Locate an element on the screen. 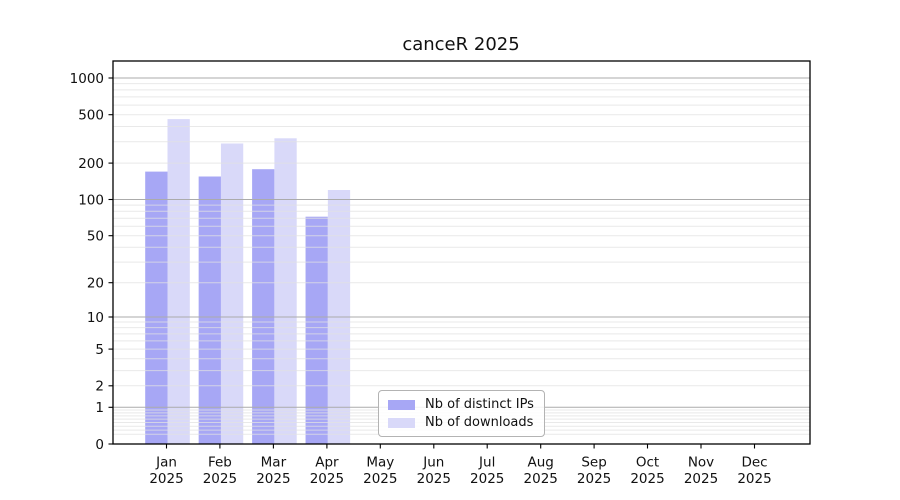 This screenshot has height=500, width=900. x-tick-label-month: Aug is located at coordinates (541, 463).